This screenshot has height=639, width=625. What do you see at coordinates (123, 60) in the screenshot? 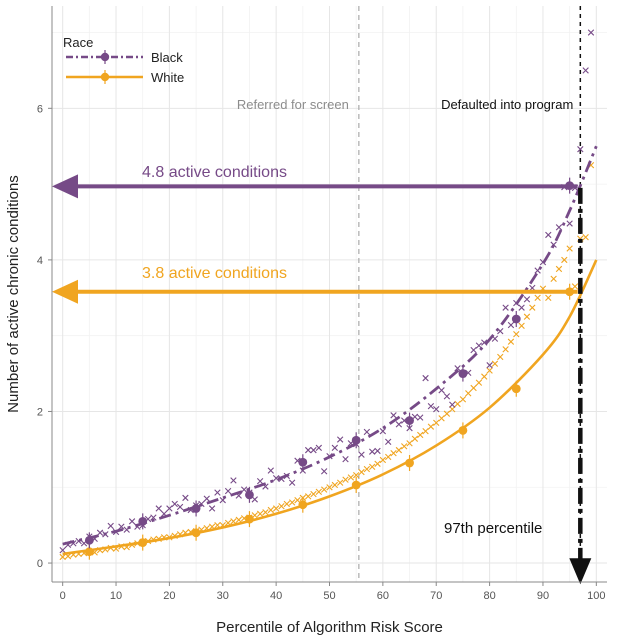
I see `legend: Race Black White` at bounding box center [123, 60].